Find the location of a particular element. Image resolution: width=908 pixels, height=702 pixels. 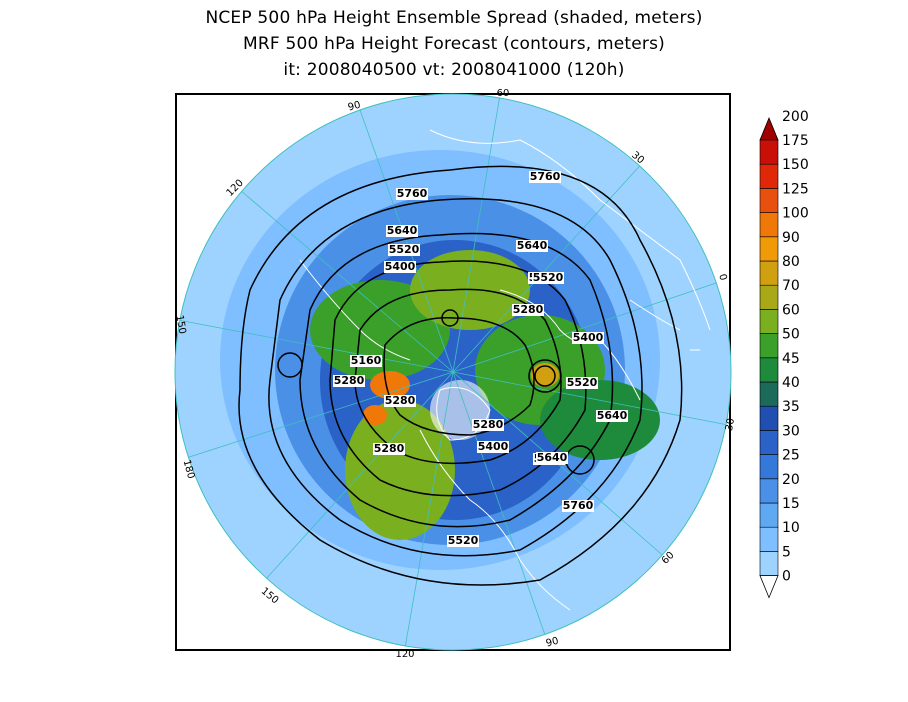

colorbar-label: 5 is located at coordinates (786, 552).